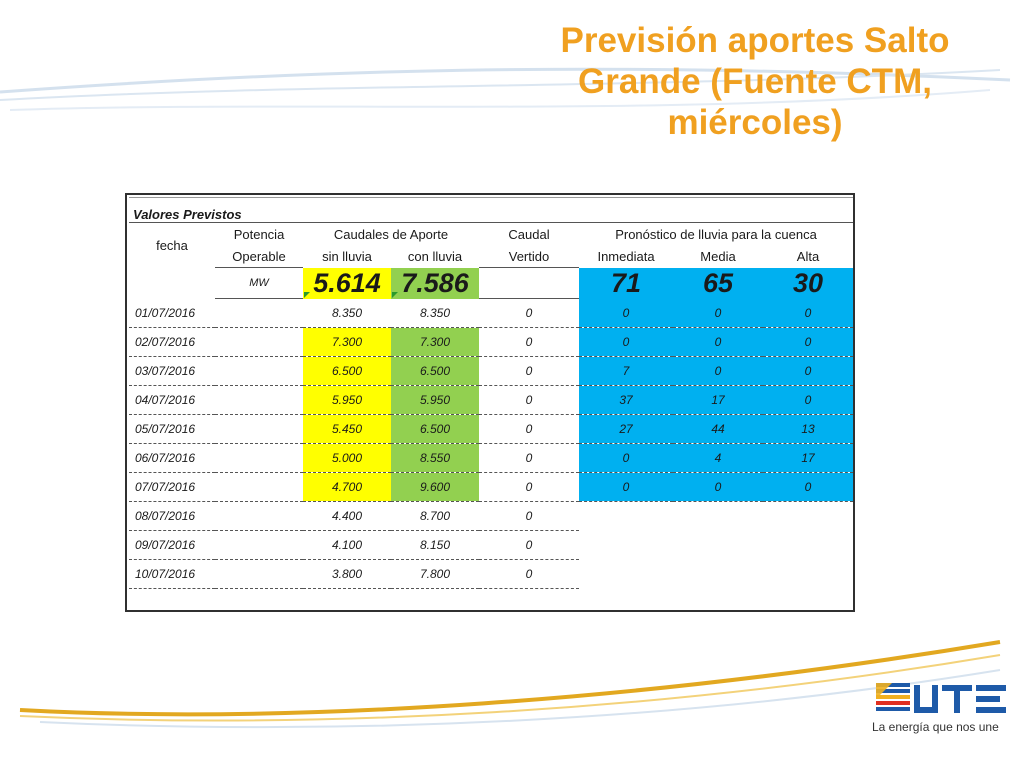 The width and height of the screenshot is (1024, 768). What do you see at coordinates (626, 371) in the screenshot?
I see `cell-inmediata: 7` at bounding box center [626, 371].